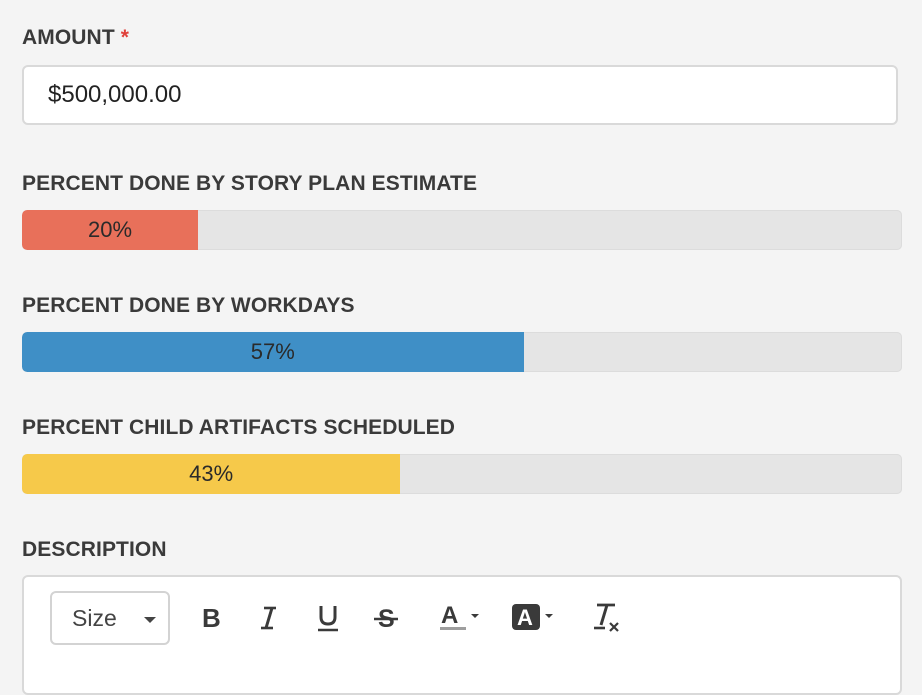 This screenshot has width=922, height=695. I want to click on amount-label: AMOUNT *, so click(75, 38).